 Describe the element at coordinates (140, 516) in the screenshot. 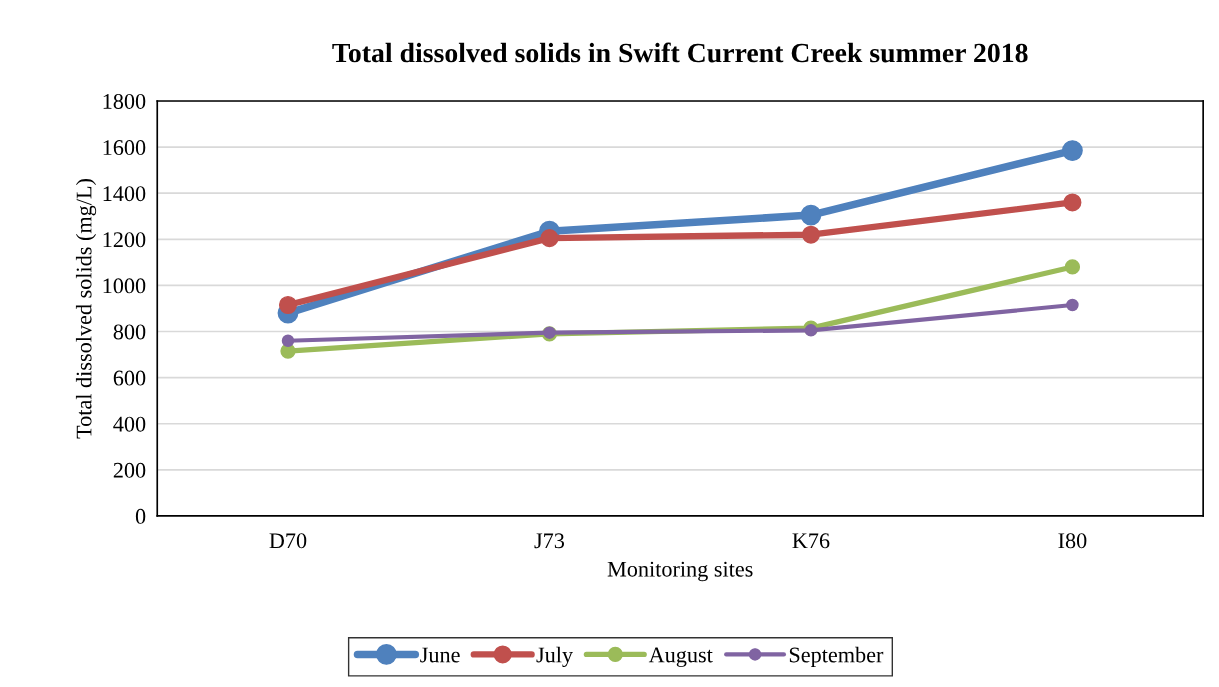

I see `y-tick-label: 0` at that location.